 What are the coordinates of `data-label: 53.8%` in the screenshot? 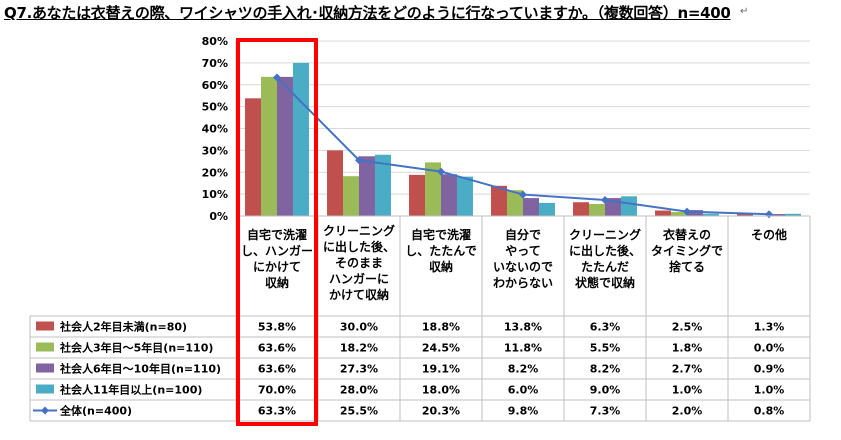 It's located at (277, 327).